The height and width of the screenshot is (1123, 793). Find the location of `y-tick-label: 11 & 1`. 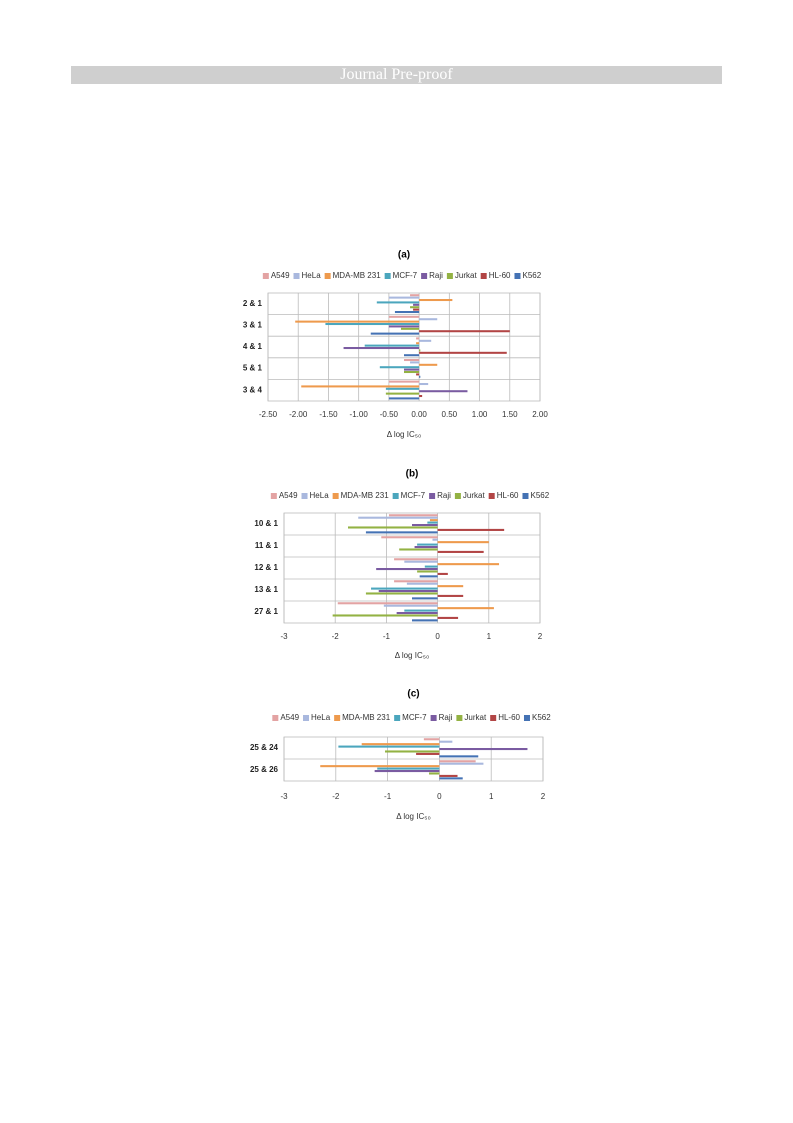

y-tick-label: 11 & 1 is located at coordinates (267, 545).